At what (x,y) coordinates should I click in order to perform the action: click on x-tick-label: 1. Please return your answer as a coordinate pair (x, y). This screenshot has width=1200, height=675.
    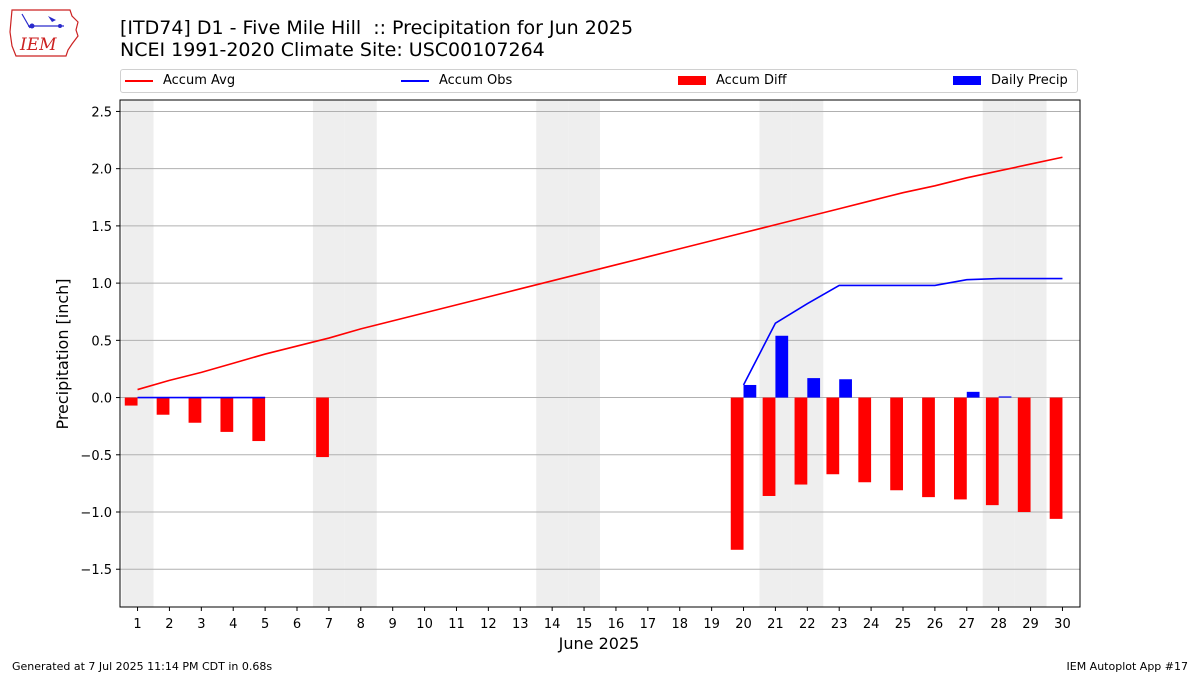
    Looking at the image, I should click on (137, 624).